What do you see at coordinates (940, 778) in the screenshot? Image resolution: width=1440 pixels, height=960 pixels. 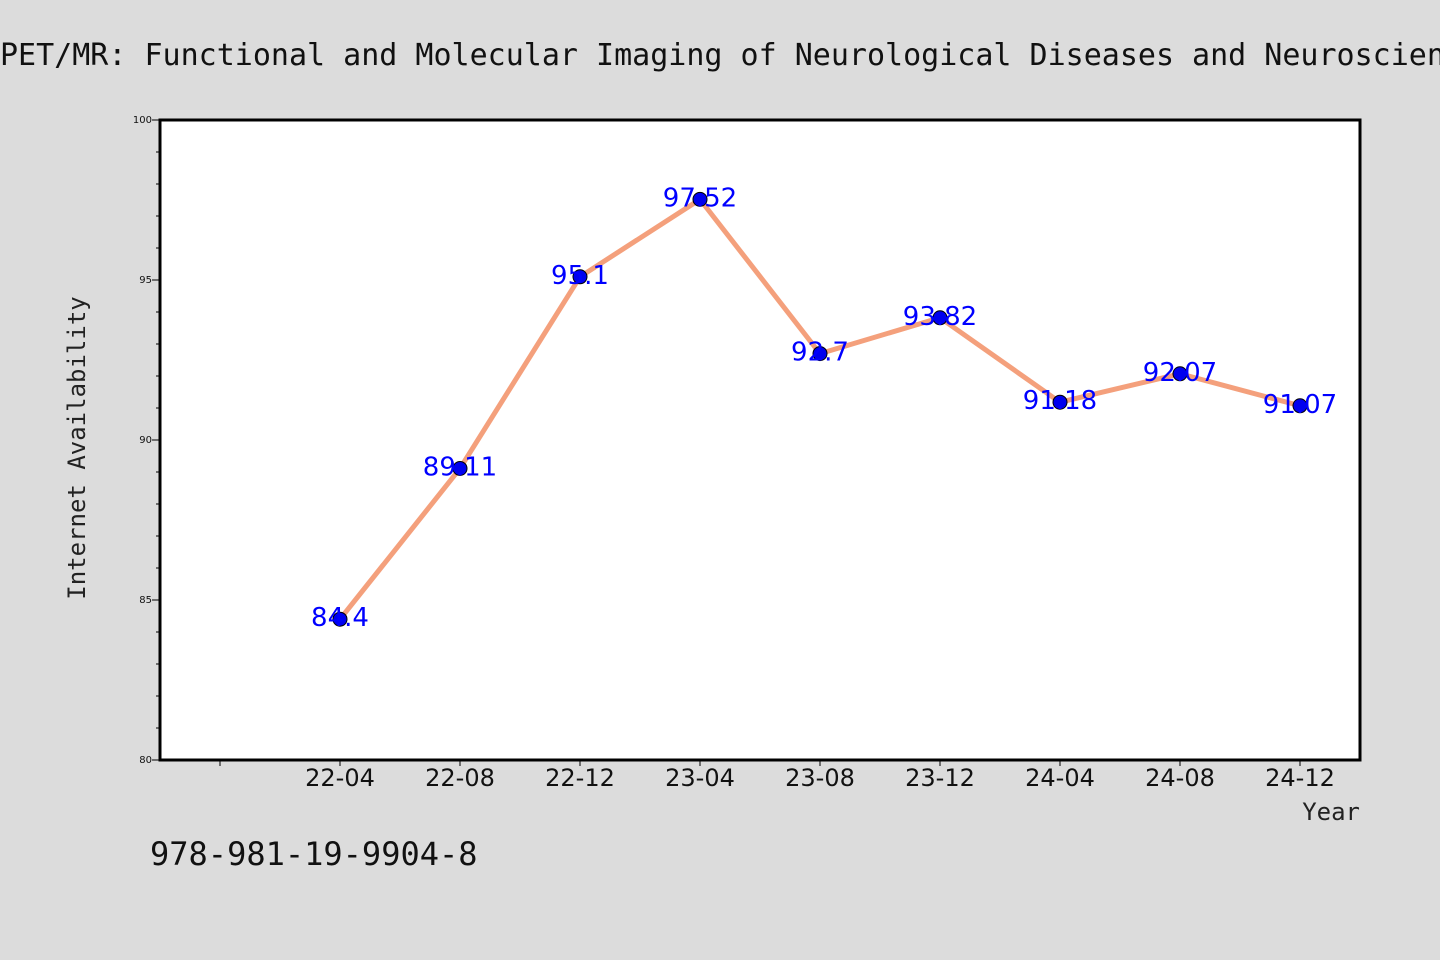 I see `x-tick-label: 23-12` at bounding box center [940, 778].